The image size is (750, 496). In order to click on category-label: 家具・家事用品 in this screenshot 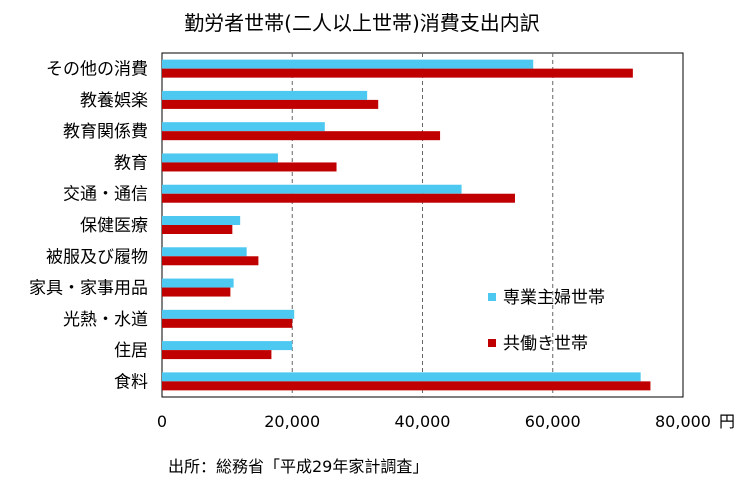, I will do `click(88, 289)`.